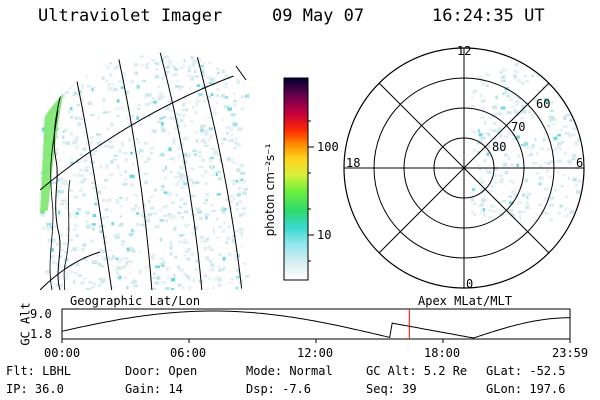  What do you see at coordinates (41, 334) in the screenshot?
I see `altitude-tick-min: 1.8` at bounding box center [41, 334].